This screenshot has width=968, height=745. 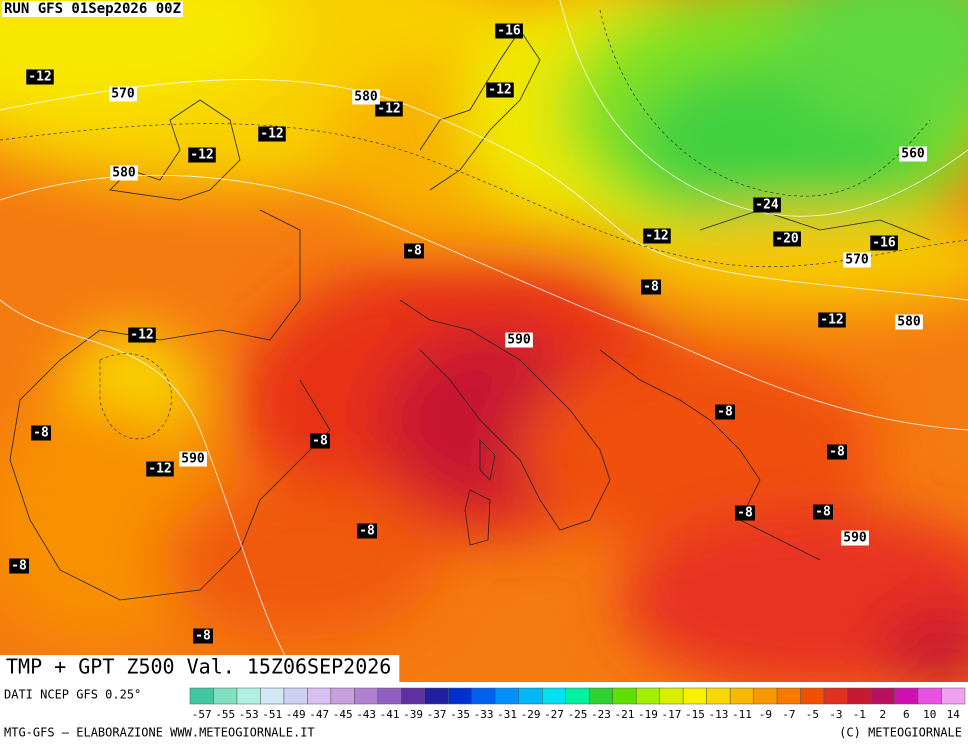 I want to click on temperature-label: -16, so click(x=509, y=31).